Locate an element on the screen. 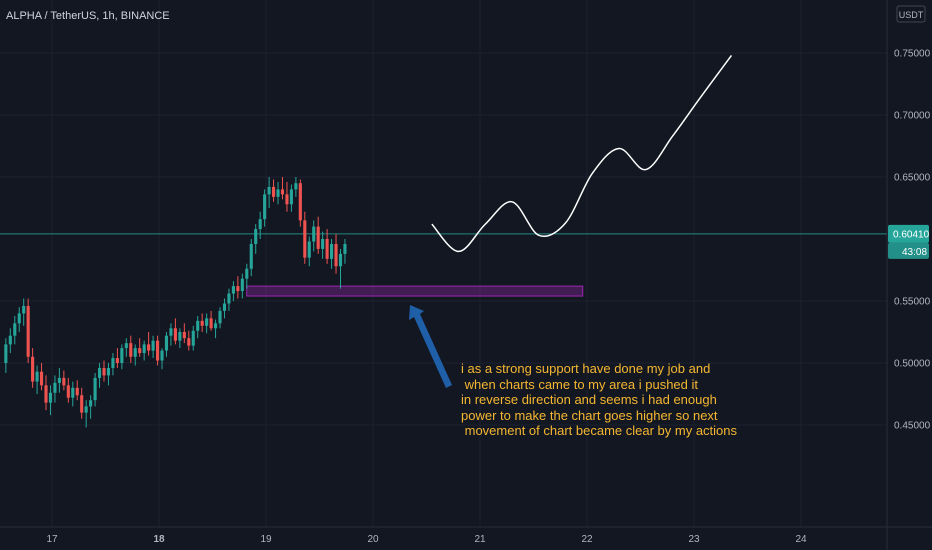 The image size is (932, 550). projection-layer is located at coordinates (582, 154).